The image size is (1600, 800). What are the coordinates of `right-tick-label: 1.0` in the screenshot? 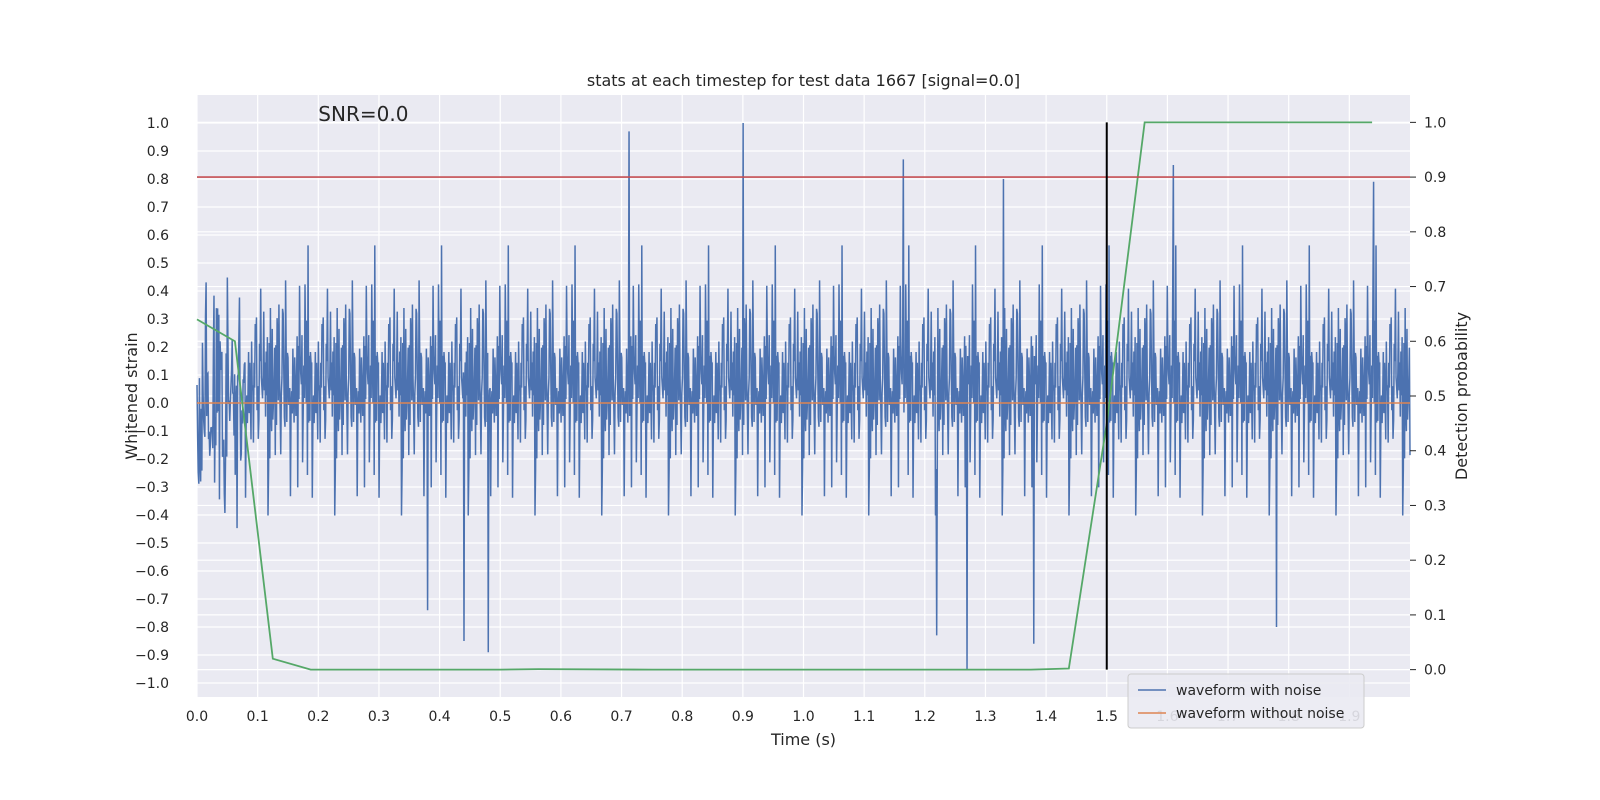 It's located at (1435, 123).